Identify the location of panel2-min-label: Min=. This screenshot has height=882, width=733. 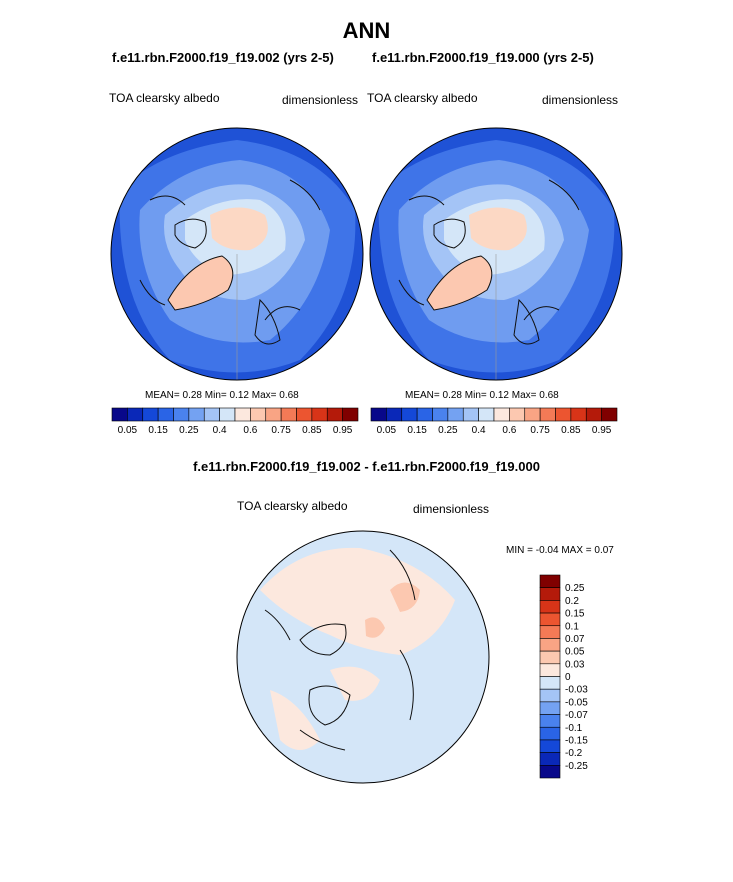
(475, 395).